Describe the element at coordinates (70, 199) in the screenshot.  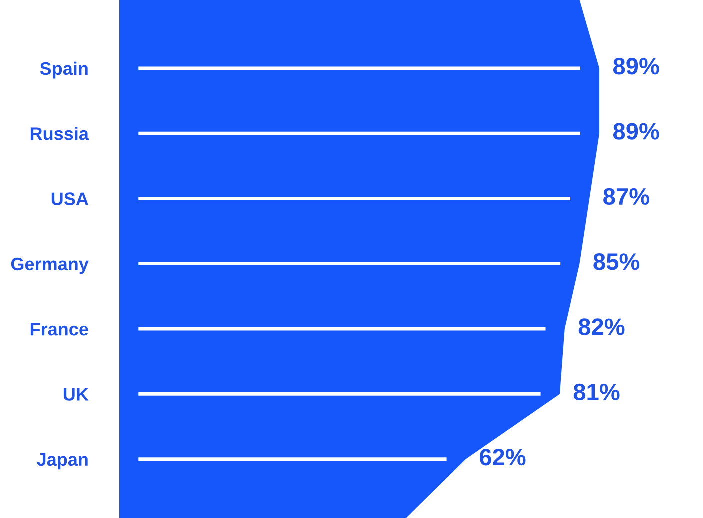
I see `y-tick-label: USA` at that location.